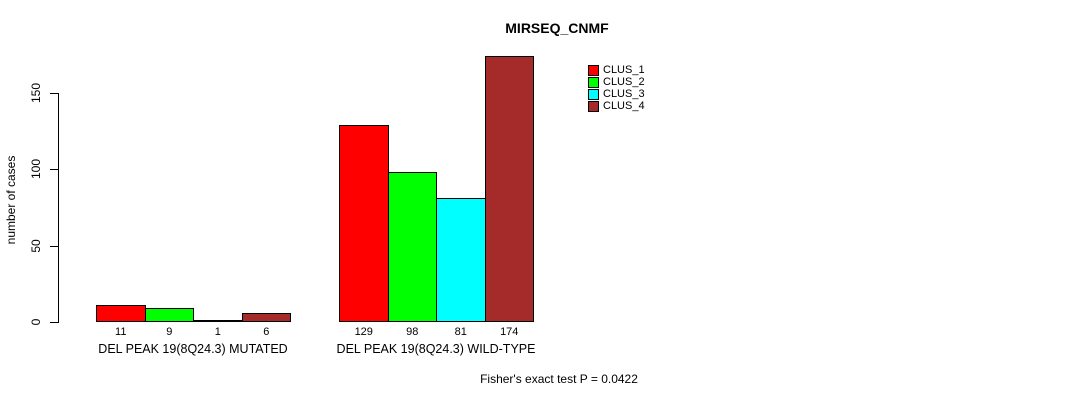  What do you see at coordinates (559, 379) in the screenshot?
I see `fisher-test-annotation: Fisher's exact test P = 0.0422` at bounding box center [559, 379].